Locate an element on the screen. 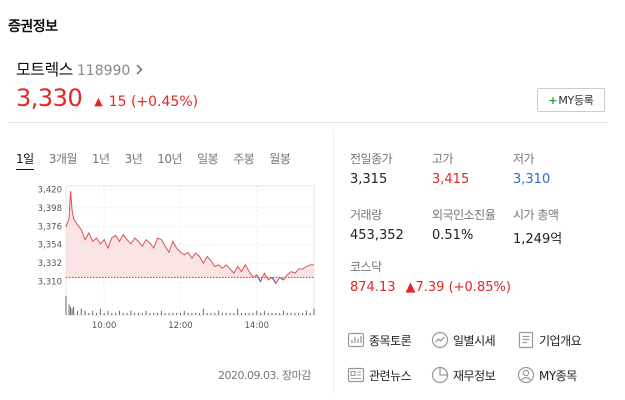  x-tick-label: 10:00 is located at coordinates (104, 326).